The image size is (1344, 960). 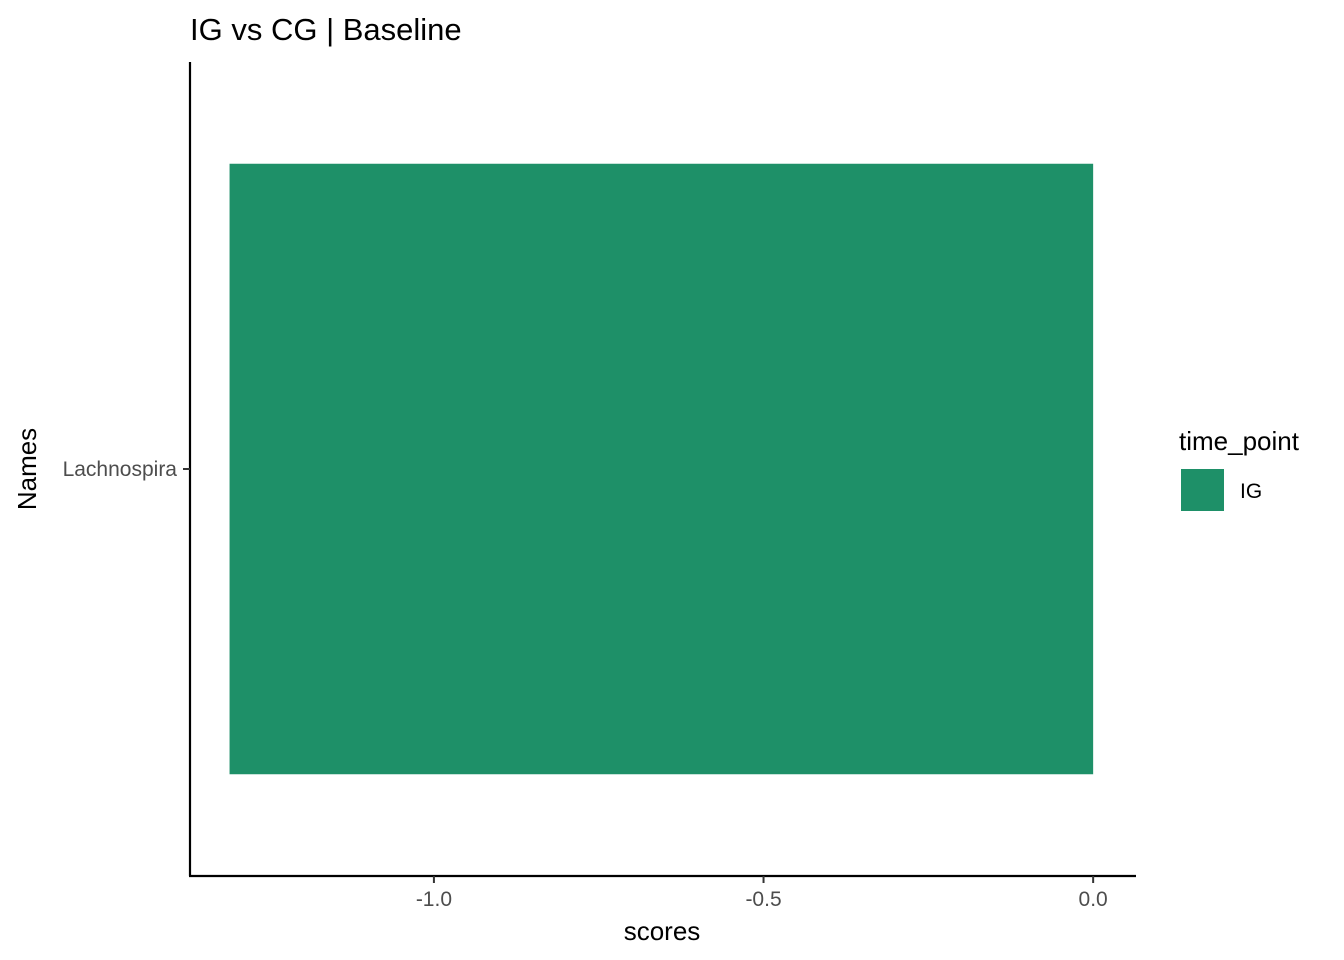 I want to click on legend-swatch-ig, so click(x=1202, y=490).